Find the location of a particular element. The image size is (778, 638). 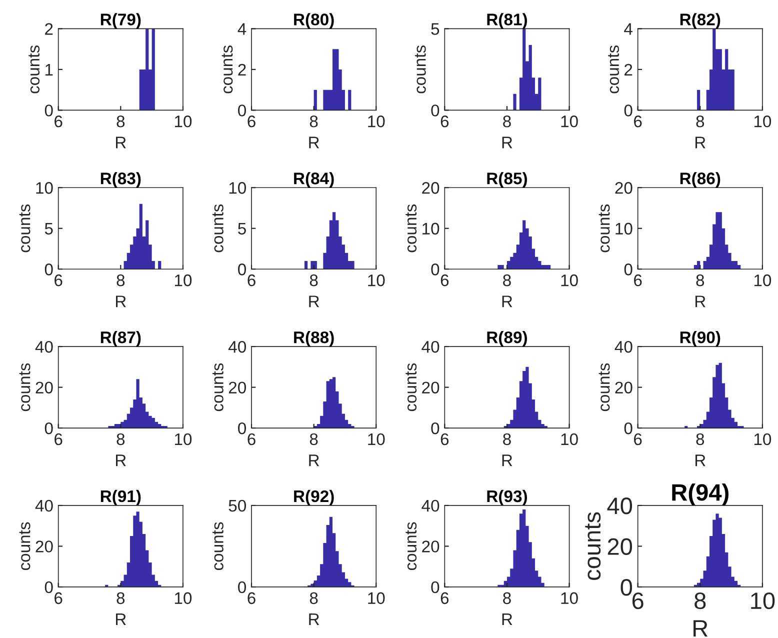

y-tick-label: 50 is located at coordinates (237, 506).